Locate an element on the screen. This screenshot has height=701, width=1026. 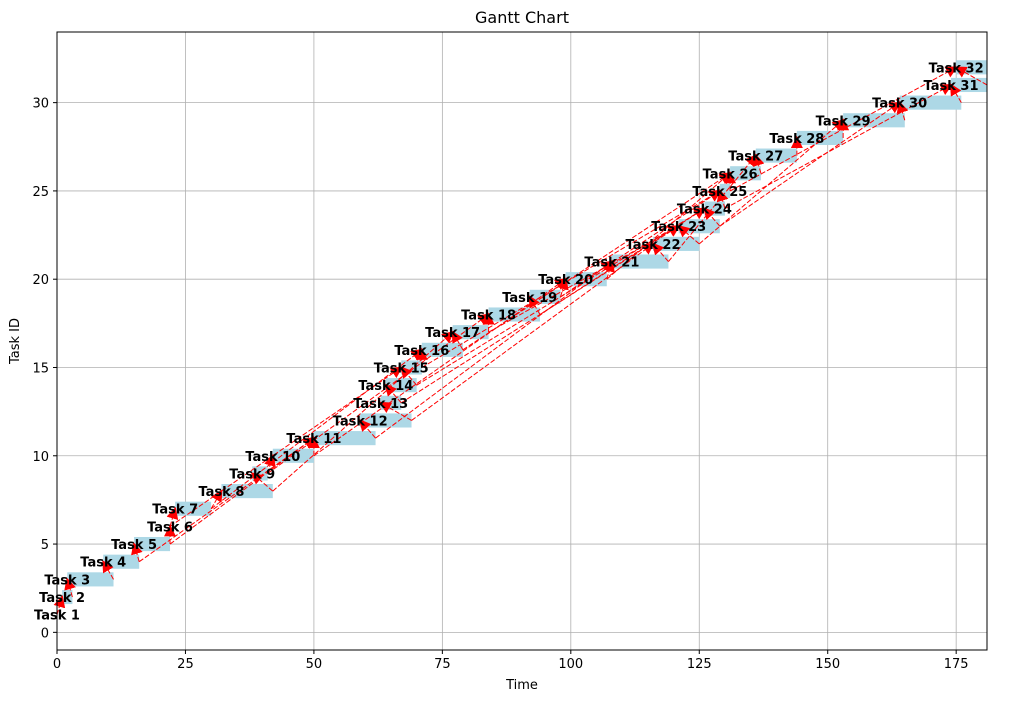
task-label: Task 15 is located at coordinates (401, 368).